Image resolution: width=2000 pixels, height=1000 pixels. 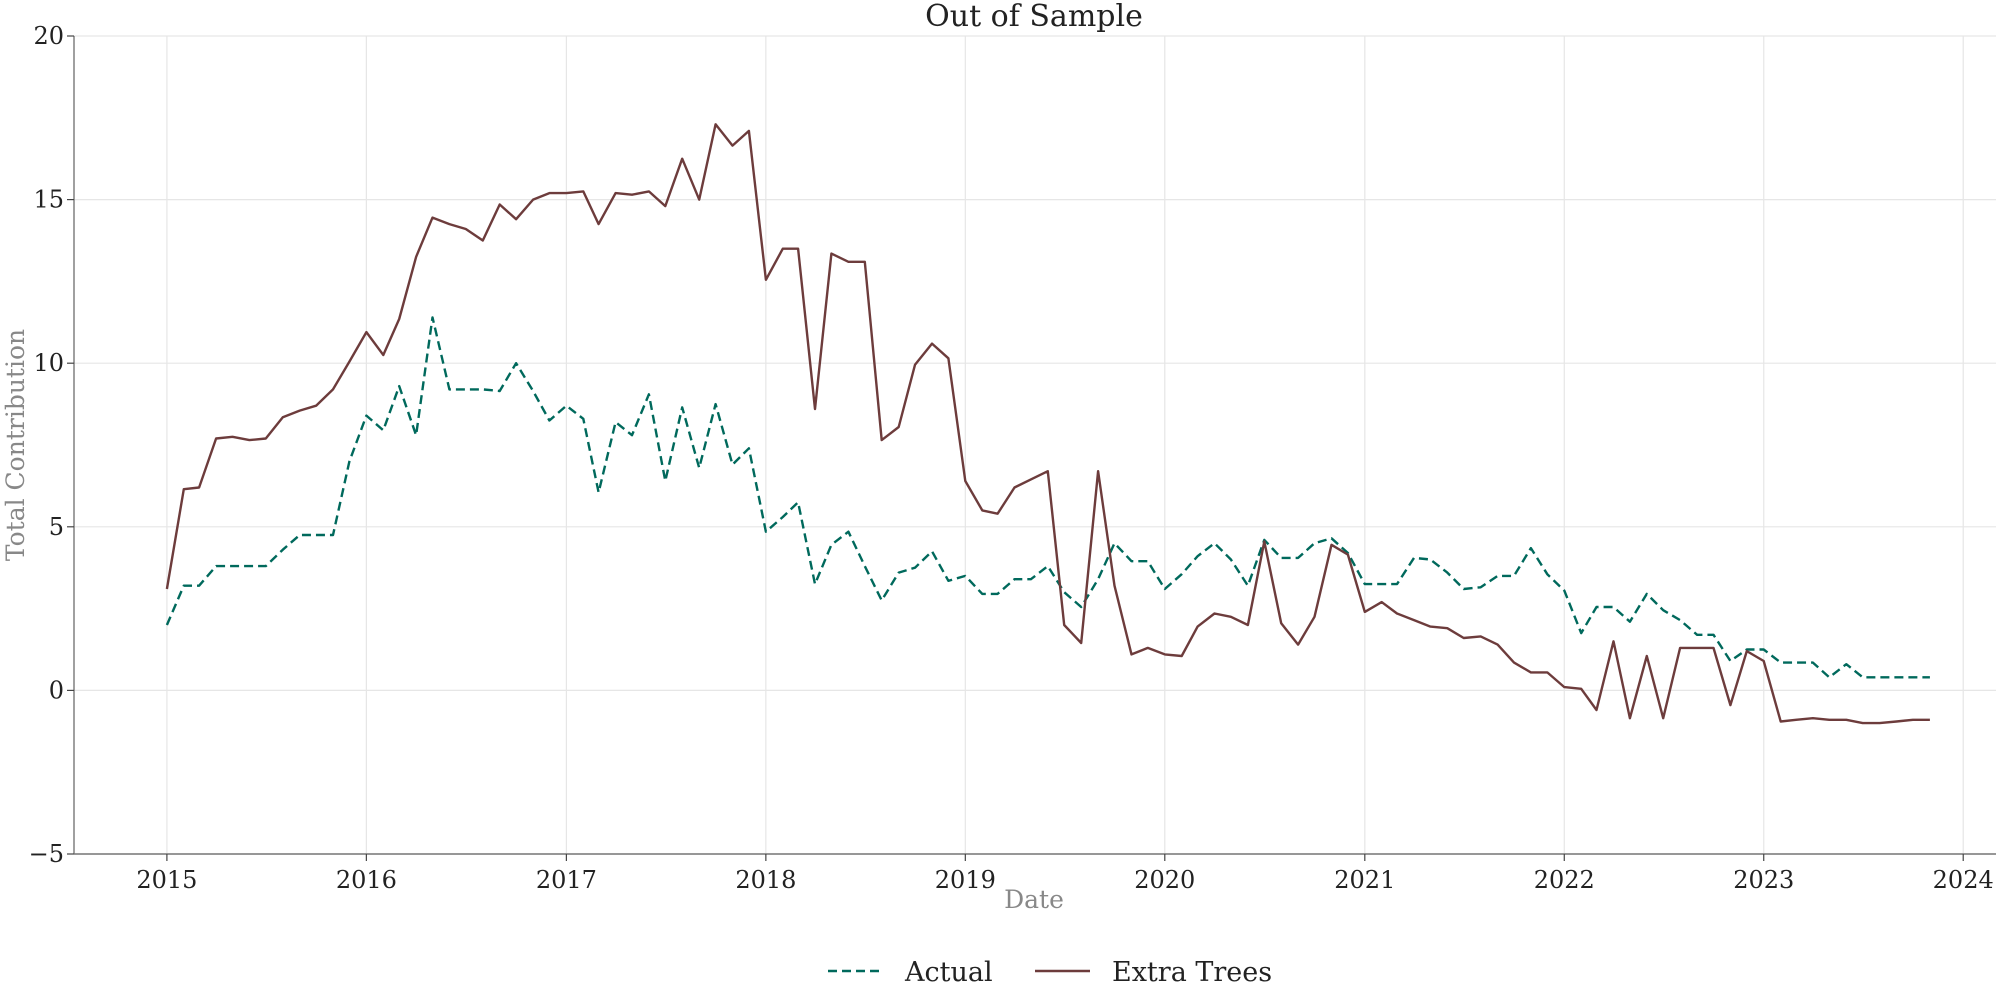 What do you see at coordinates (1564, 880) in the screenshot?
I see `x-tick-label: 2022` at bounding box center [1564, 880].